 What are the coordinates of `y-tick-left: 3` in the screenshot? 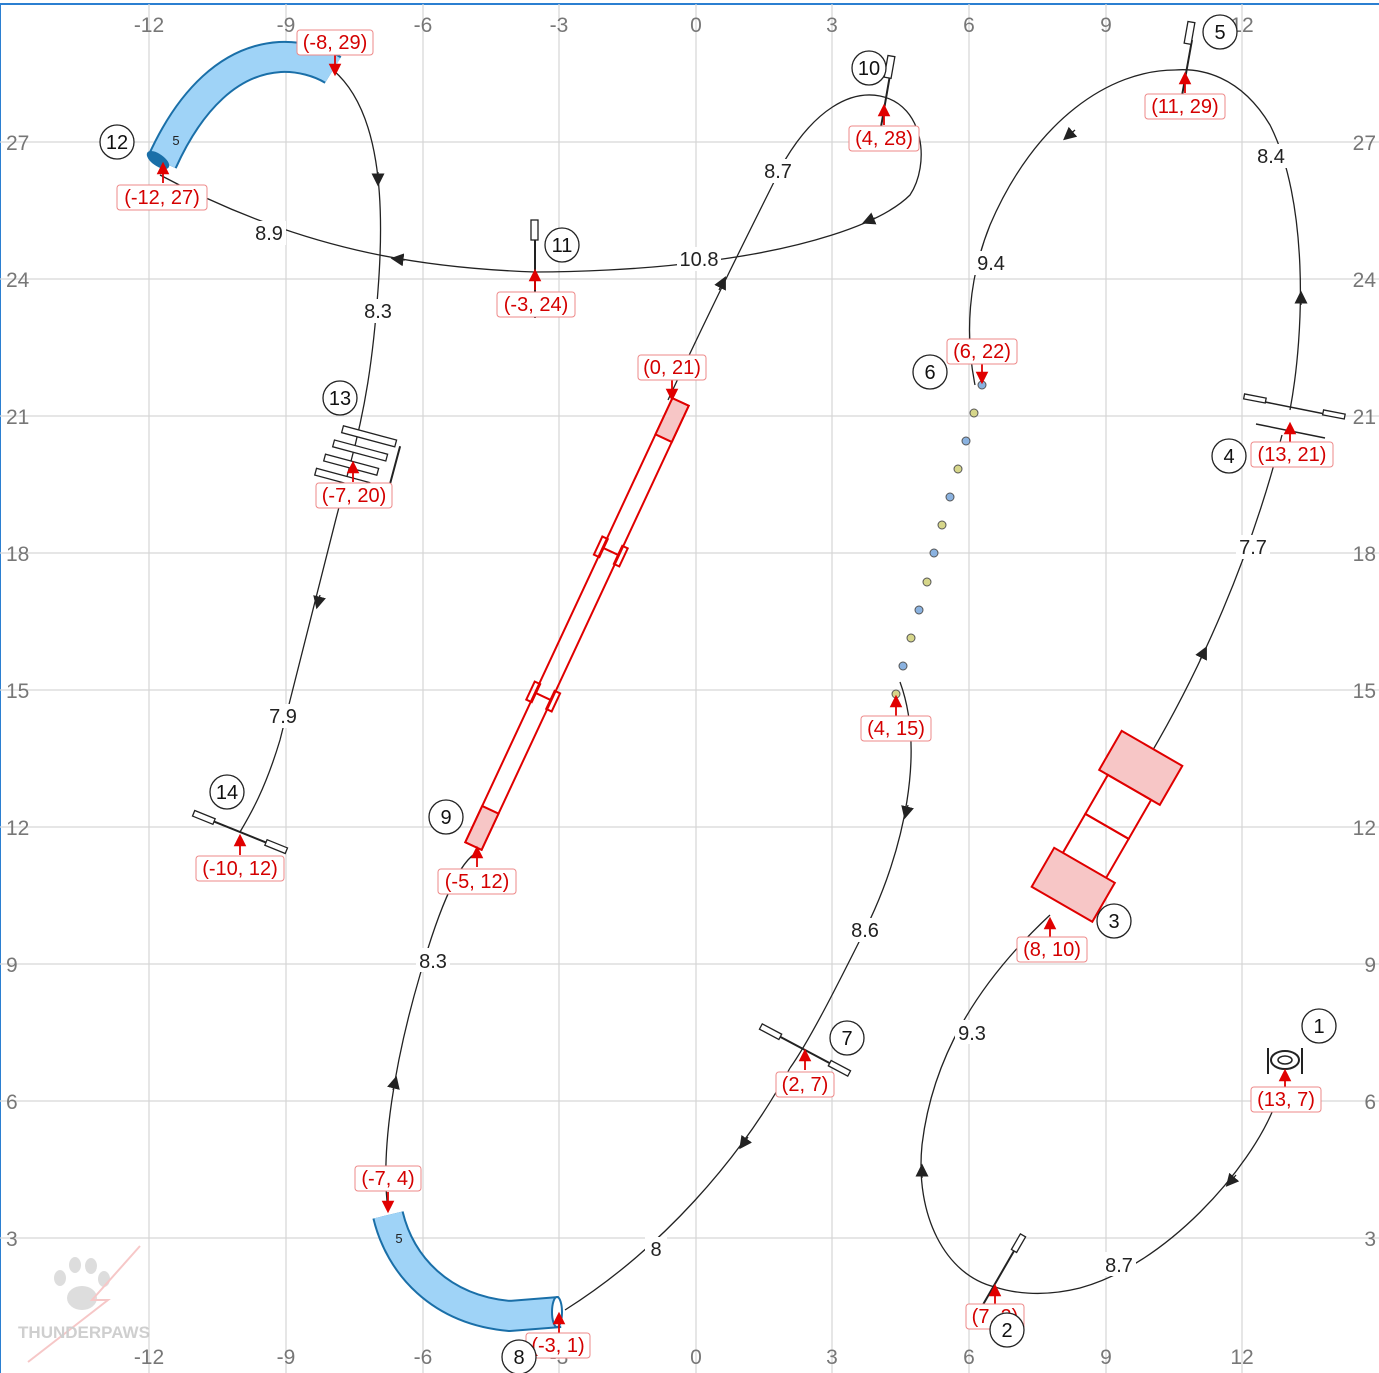 It's located at (12, 1239).